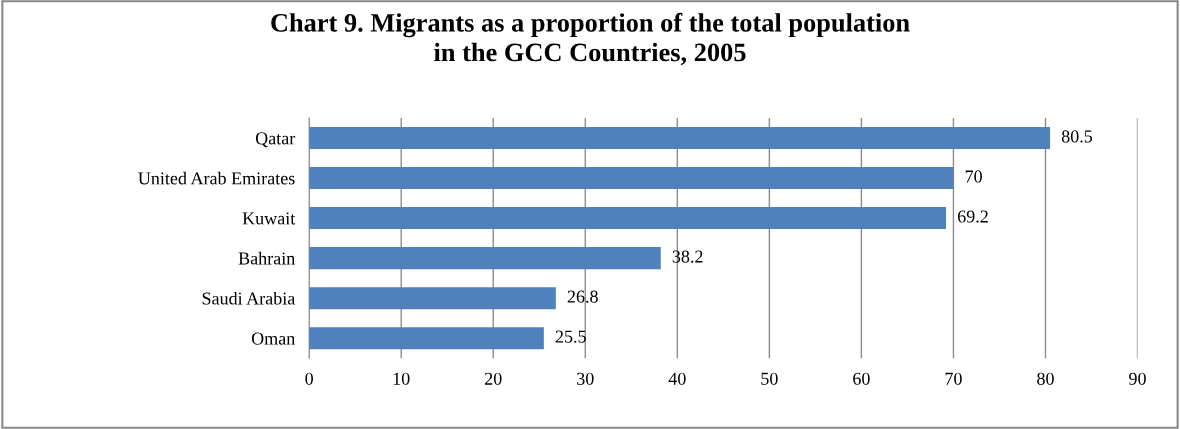 This screenshot has width=1180, height=429. What do you see at coordinates (401, 378) in the screenshot?
I see `x-tick-label: 10` at bounding box center [401, 378].